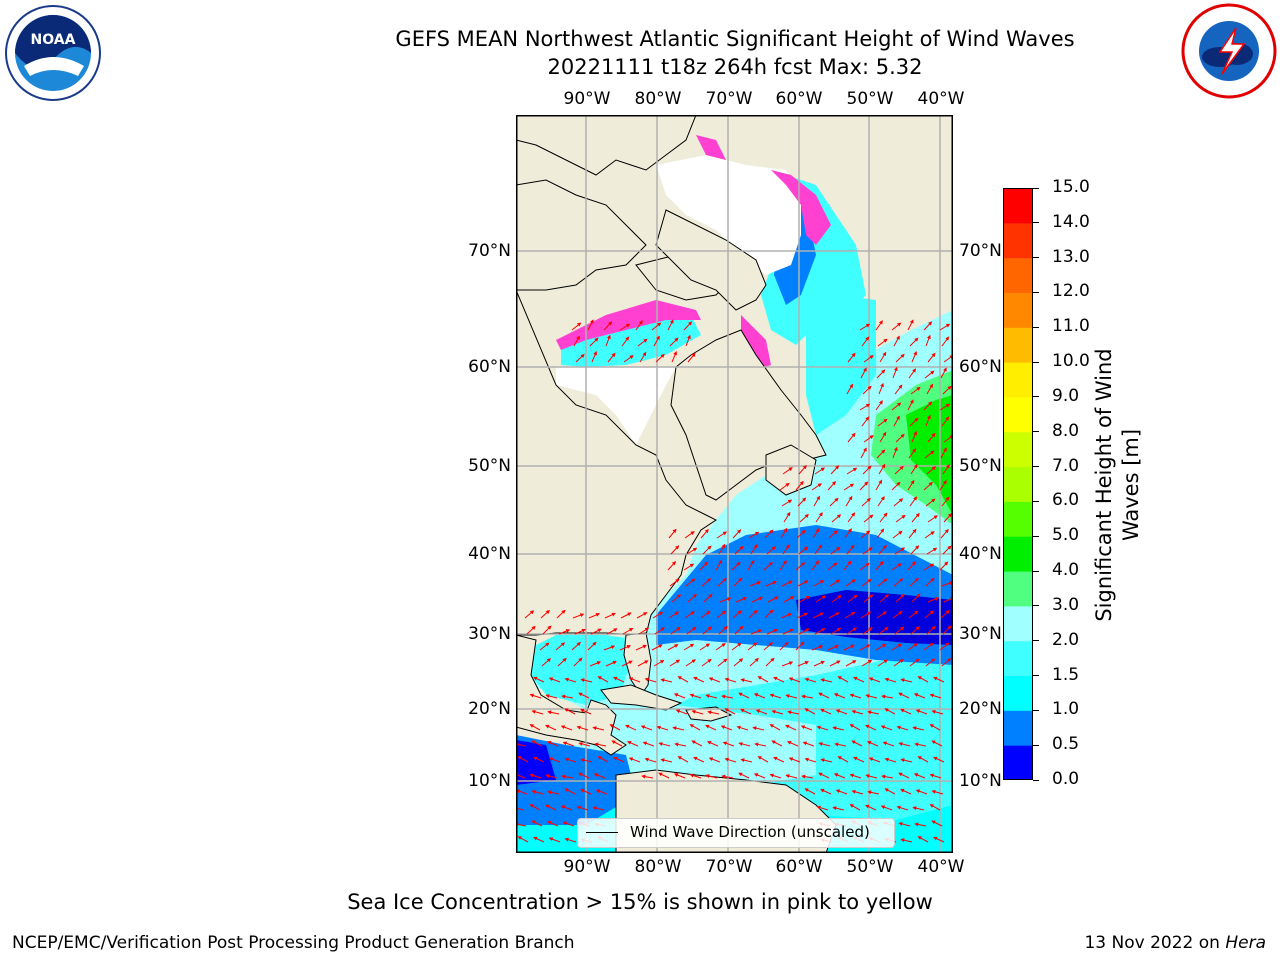  Describe the element at coordinates (1229, 51) in the screenshot. I see `national-weather-service-logo` at that location.